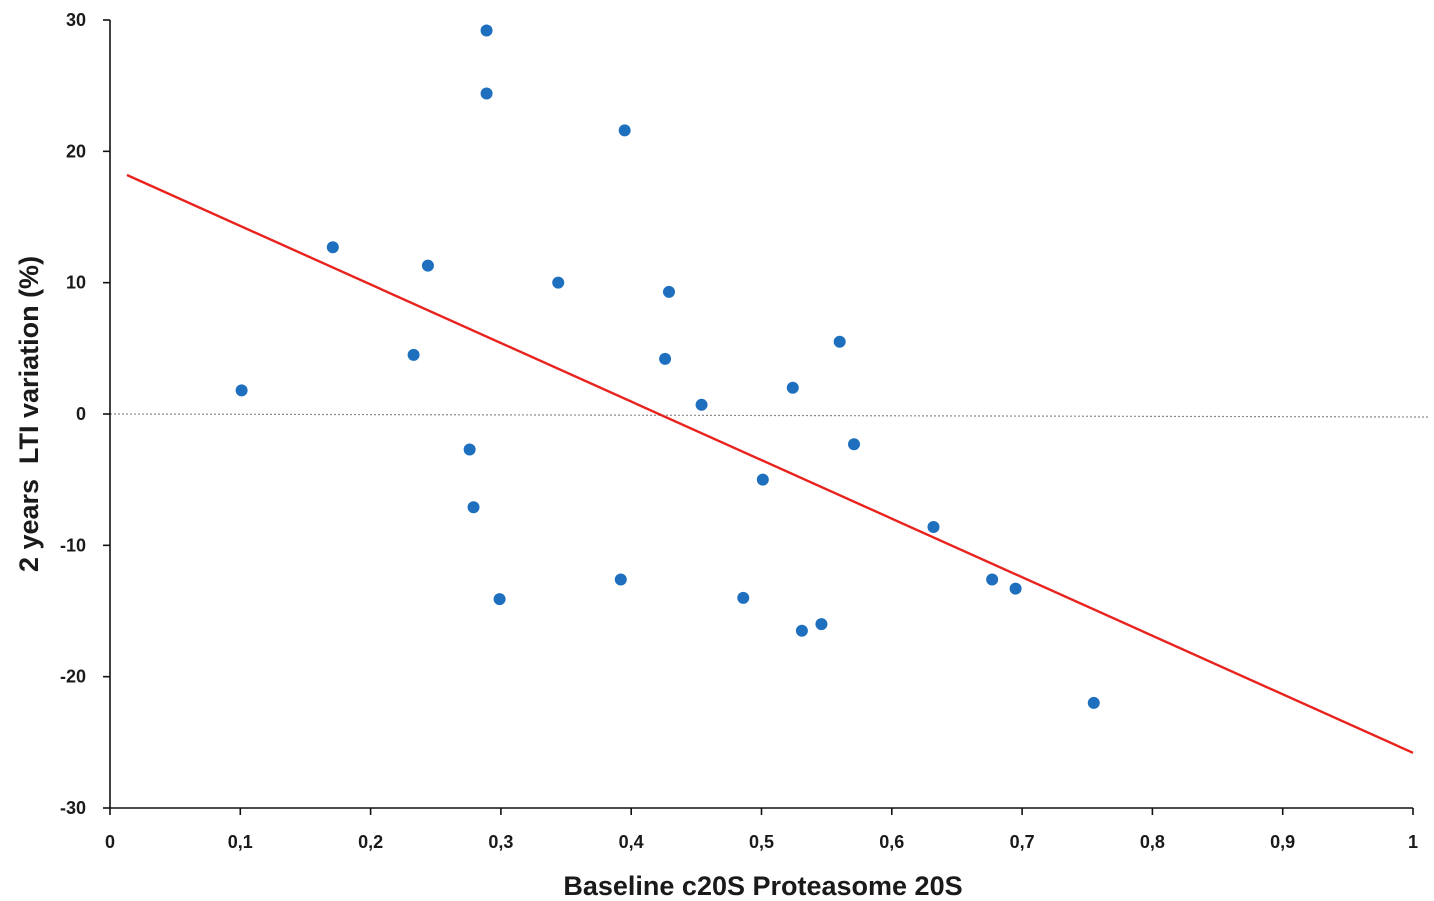  I want to click on x-tick-label: 0,6, so click(891, 842).